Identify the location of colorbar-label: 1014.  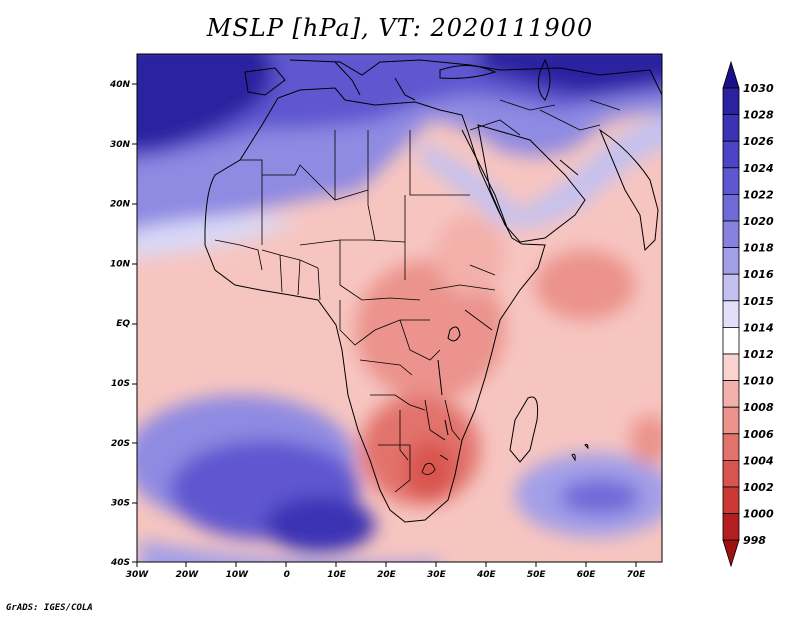
(758, 327).